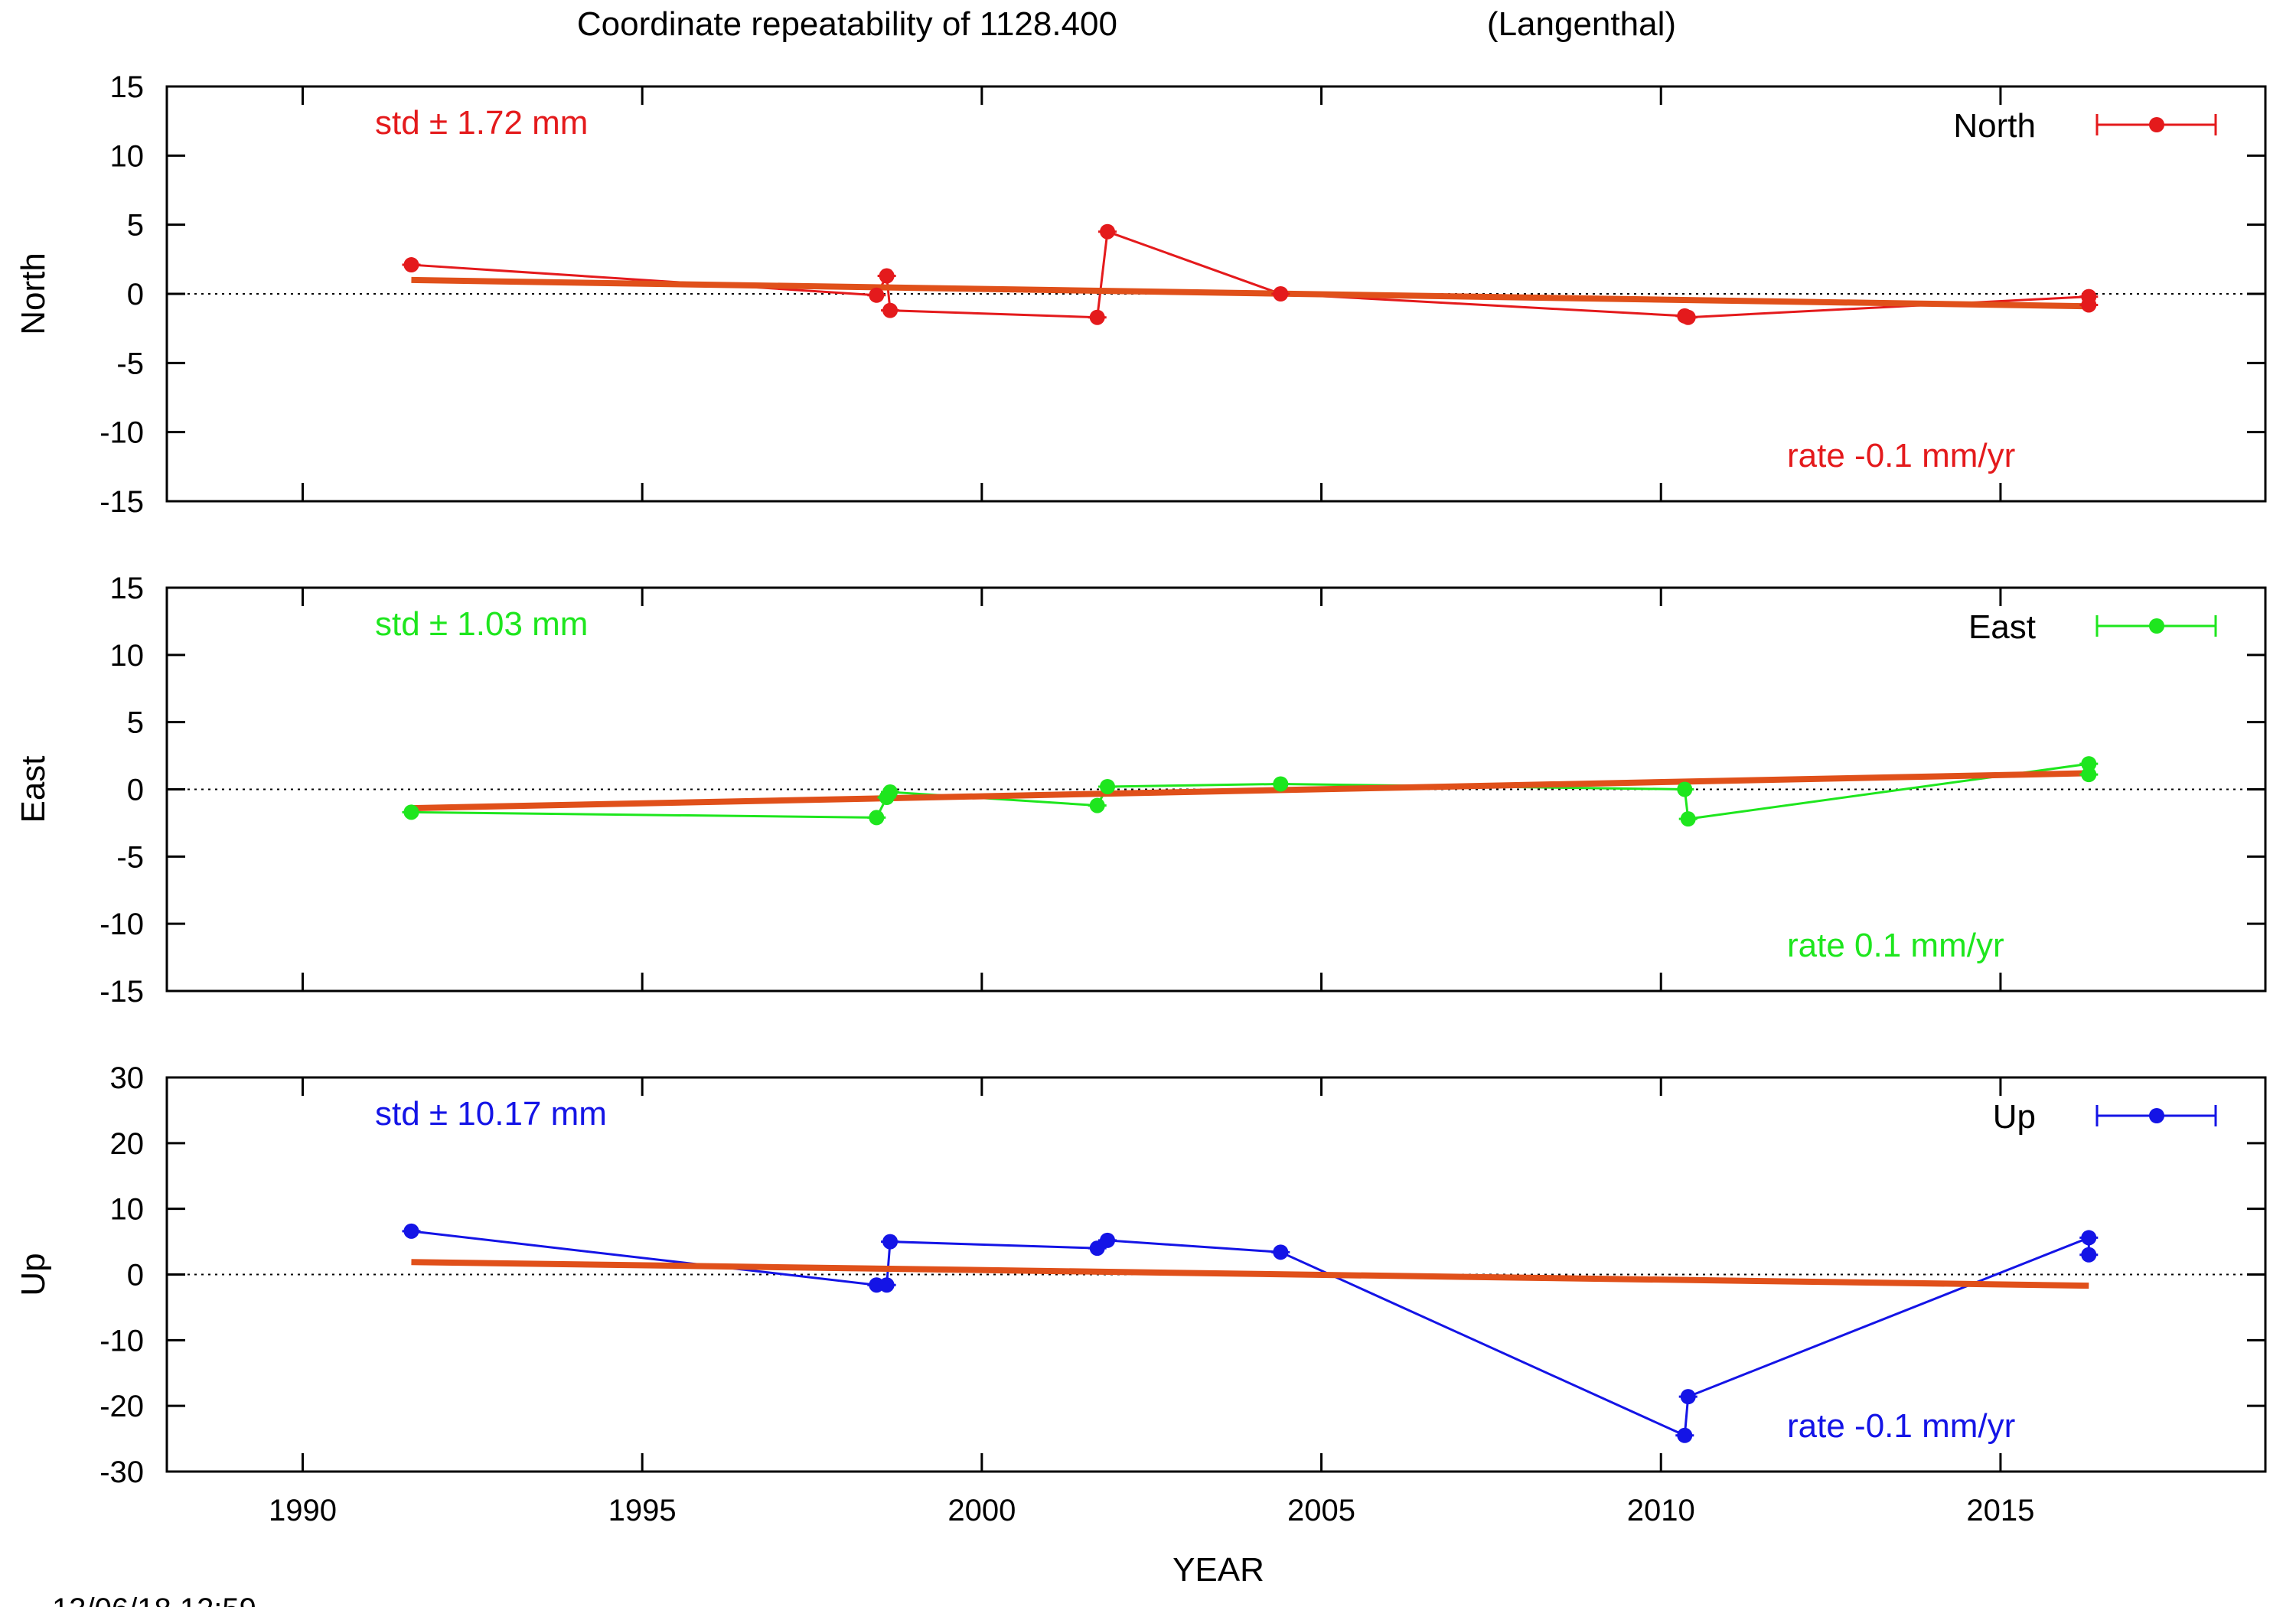  Describe the element at coordinates (847, 24) in the screenshot. I see `chart-title: Coordinate repeatability of 1128.400` at that location.